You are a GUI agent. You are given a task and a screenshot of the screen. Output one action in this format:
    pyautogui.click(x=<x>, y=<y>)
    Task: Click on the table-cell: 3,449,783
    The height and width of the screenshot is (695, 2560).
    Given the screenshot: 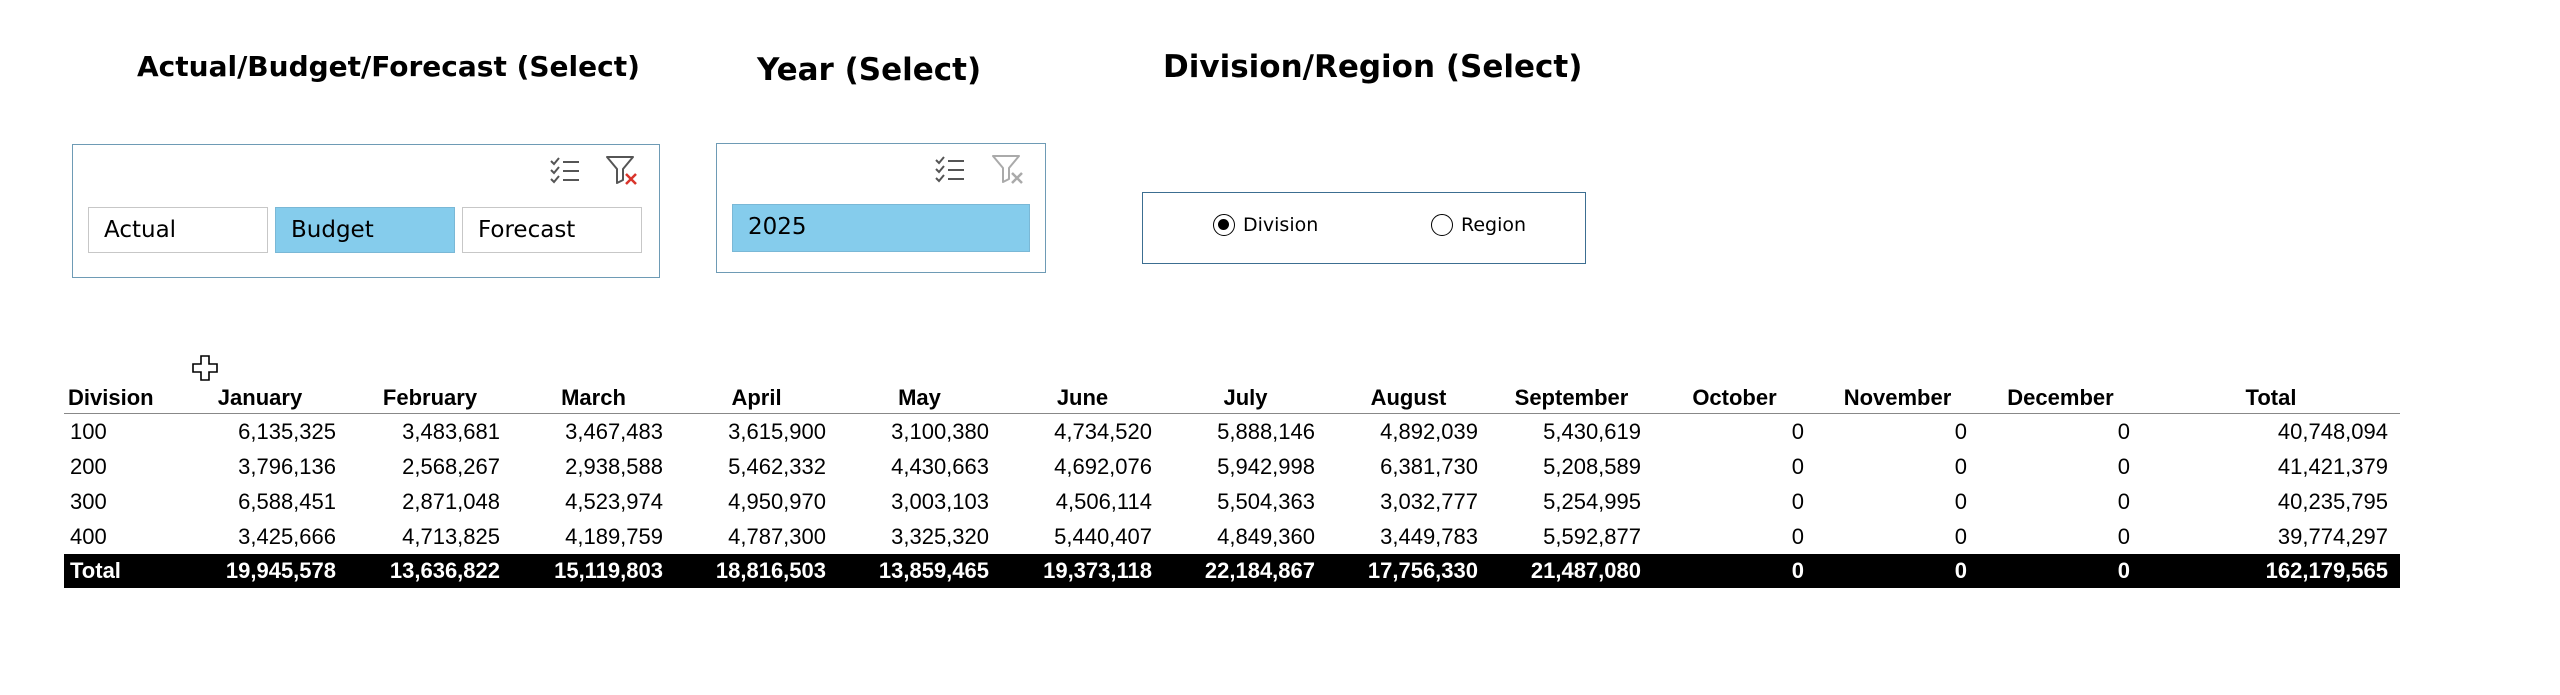 What is the action you would take?
    pyautogui.click(x=1429, y=536)
    